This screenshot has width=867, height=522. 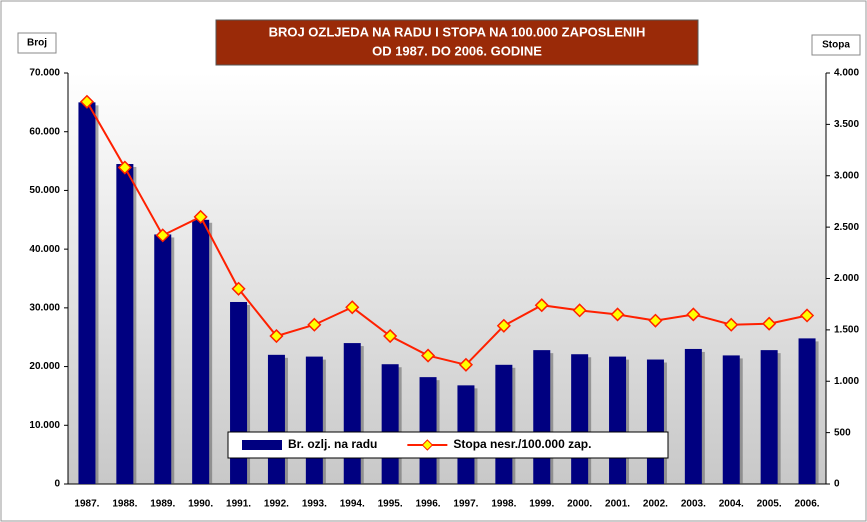 What do you see at coordinates (846, 124) in the screenshot?
I see `y2-tick-label: 3.500` at bounding box center [846, 124].